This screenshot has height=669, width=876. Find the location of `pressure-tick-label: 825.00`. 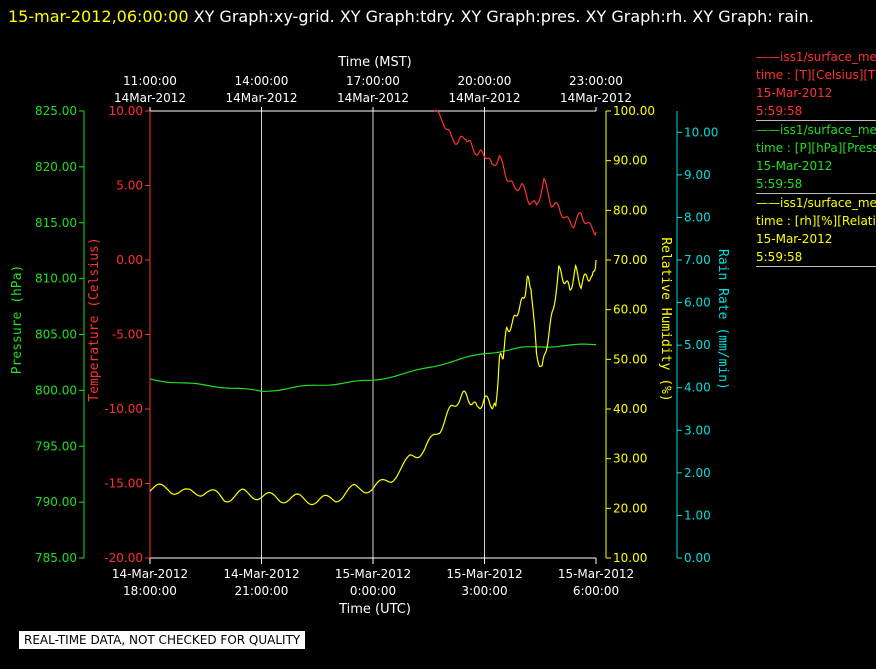

pressure-tick-label: 825.00 is located at coordinates (56, 111).